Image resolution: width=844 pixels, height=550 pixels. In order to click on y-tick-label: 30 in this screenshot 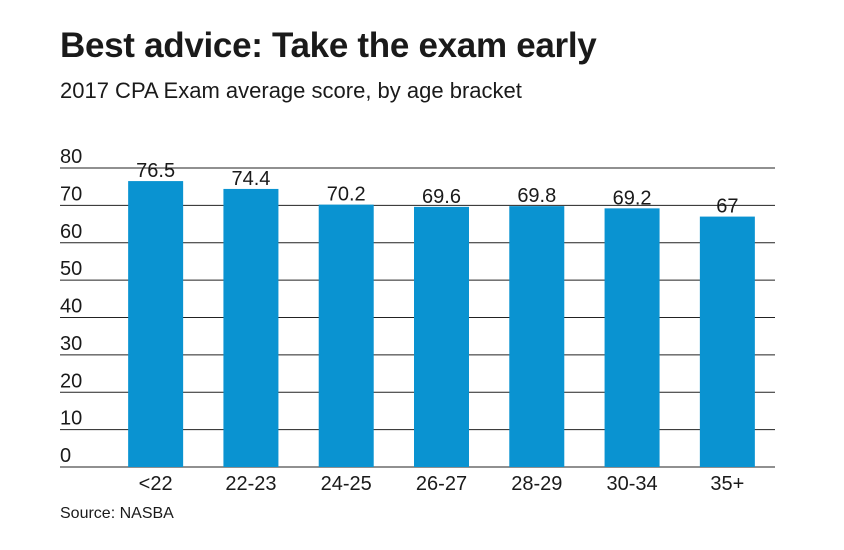, I will do `click(71, 344)`.